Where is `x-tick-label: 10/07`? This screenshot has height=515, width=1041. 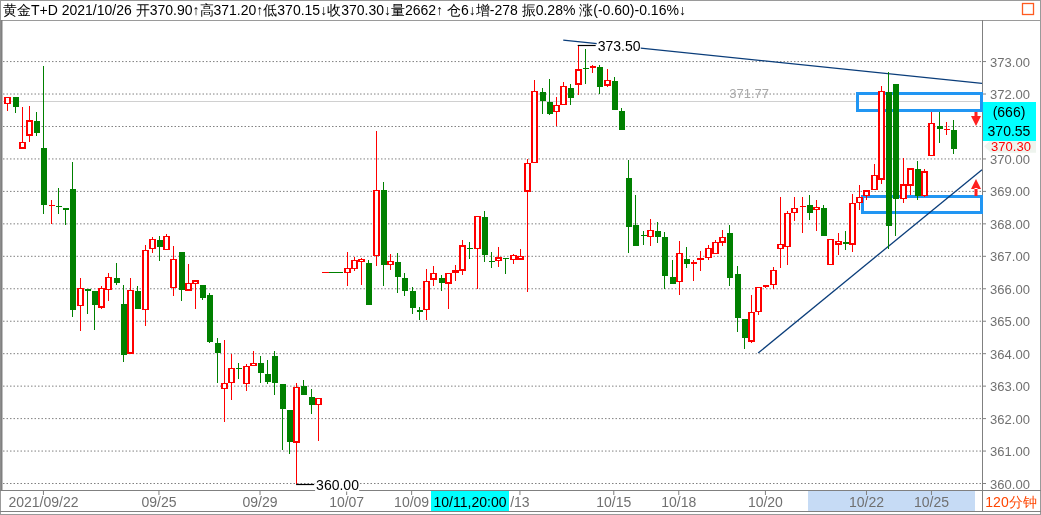 x-tick-label: 10/07 is located at coordinates (347, 502).